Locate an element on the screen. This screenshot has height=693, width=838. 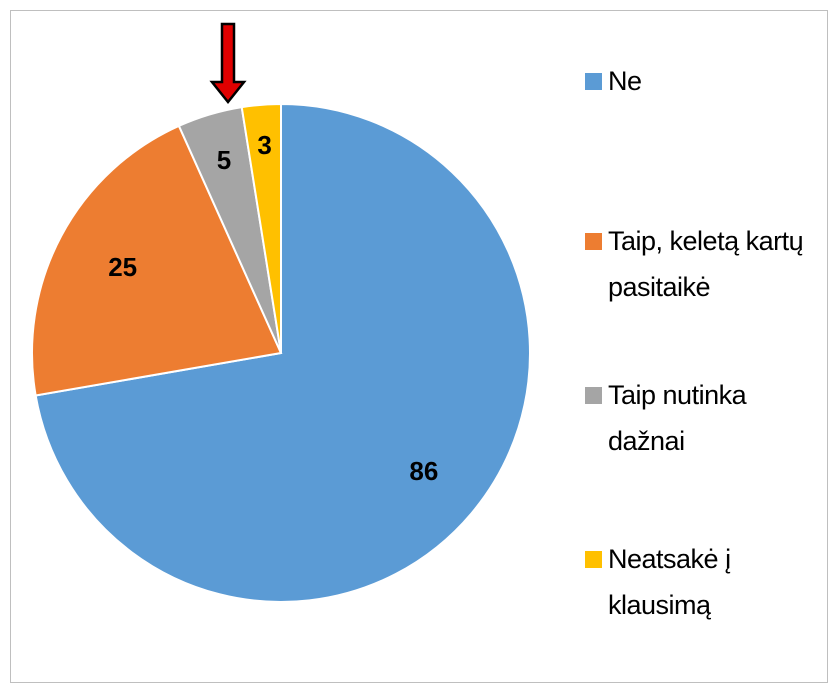
legend-item: Taip nutinka dažnai is located at coordinates (705, 418).